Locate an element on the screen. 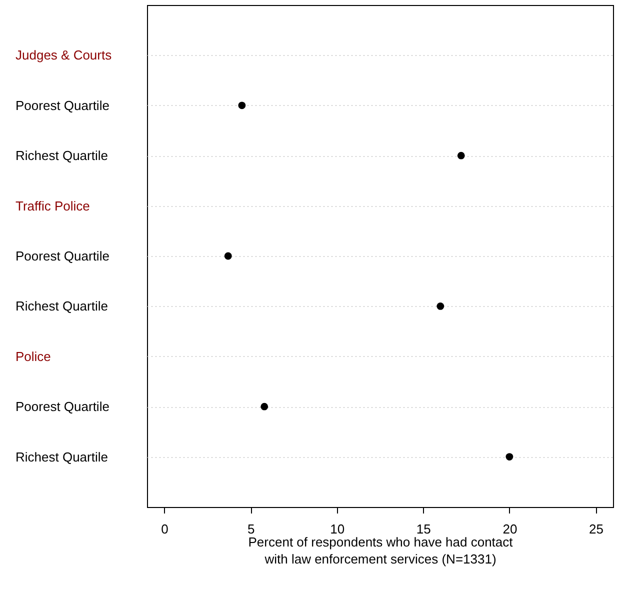 The width and height of the screenshot is (621, 591). x-tick-label: 20 is located at coordinates (510, 529).